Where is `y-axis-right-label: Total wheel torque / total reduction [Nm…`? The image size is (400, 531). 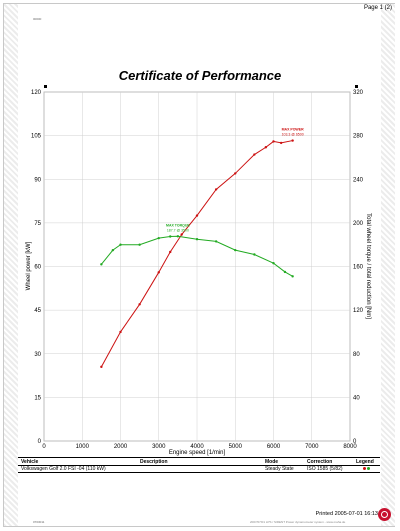
y-axis-right-label: Total wheel torque / total reduction [Nm… is located at coordinates (368, 266).